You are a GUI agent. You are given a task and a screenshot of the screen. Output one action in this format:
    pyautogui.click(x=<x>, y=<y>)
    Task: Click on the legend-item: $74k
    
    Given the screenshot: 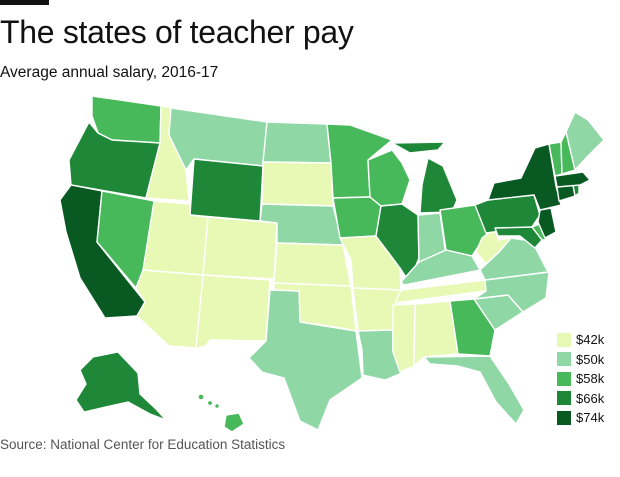 What is the action you would take?
    pyautogui.click(x=580, y=418)
    